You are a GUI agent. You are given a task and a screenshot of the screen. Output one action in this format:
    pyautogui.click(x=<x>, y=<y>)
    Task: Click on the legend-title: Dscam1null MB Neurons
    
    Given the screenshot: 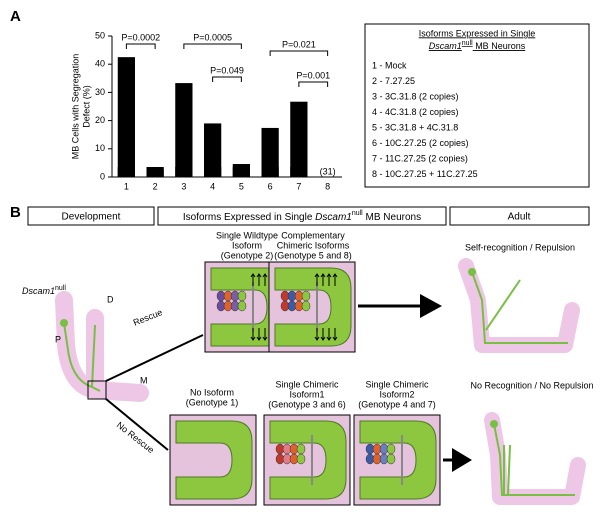 What is the action you would take?
    pyautogui.click(x=477, y=45)
    